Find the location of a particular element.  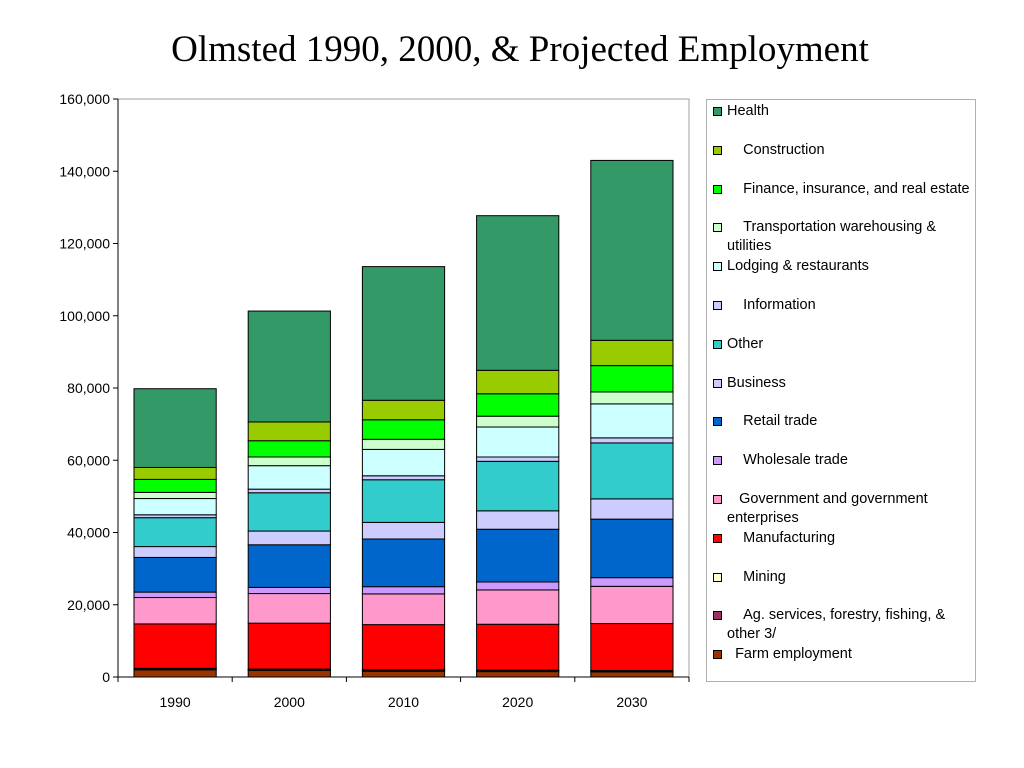

legend-label: Government and government enterprises is located at coordinates (829, 508).